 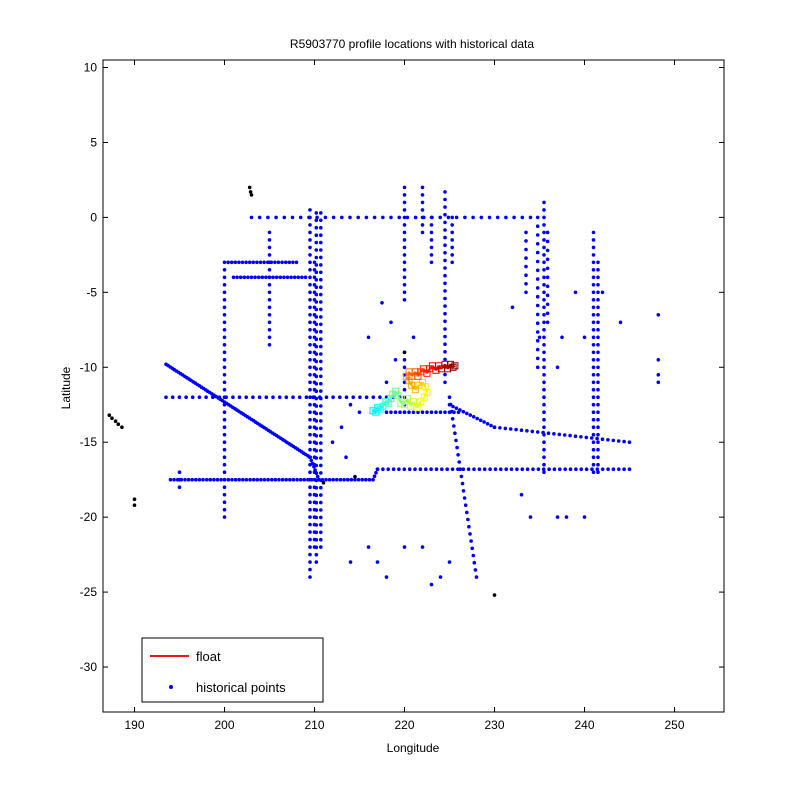 I want to click on y-tick-label: -10, so click(x=89, y=367).